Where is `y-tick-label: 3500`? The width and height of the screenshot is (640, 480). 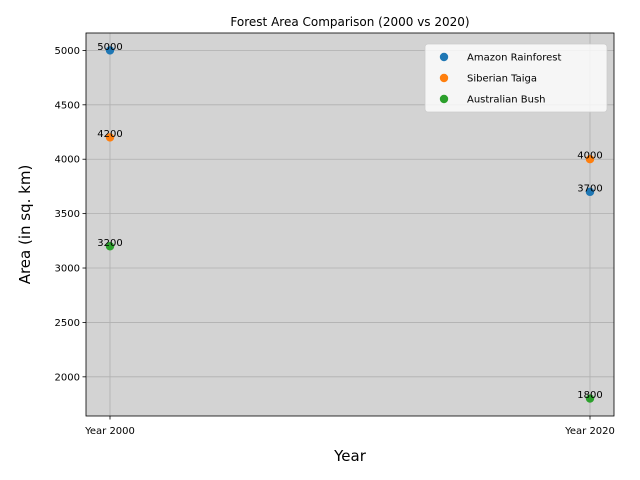
y-tick-label: 3500 is located at coordinates (67, 214).